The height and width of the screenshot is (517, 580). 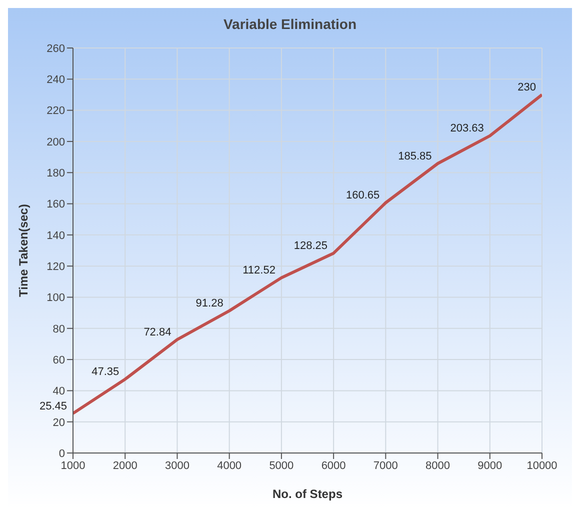 I want to click on x-tick-label: 2000, so click(x=125, y=466).